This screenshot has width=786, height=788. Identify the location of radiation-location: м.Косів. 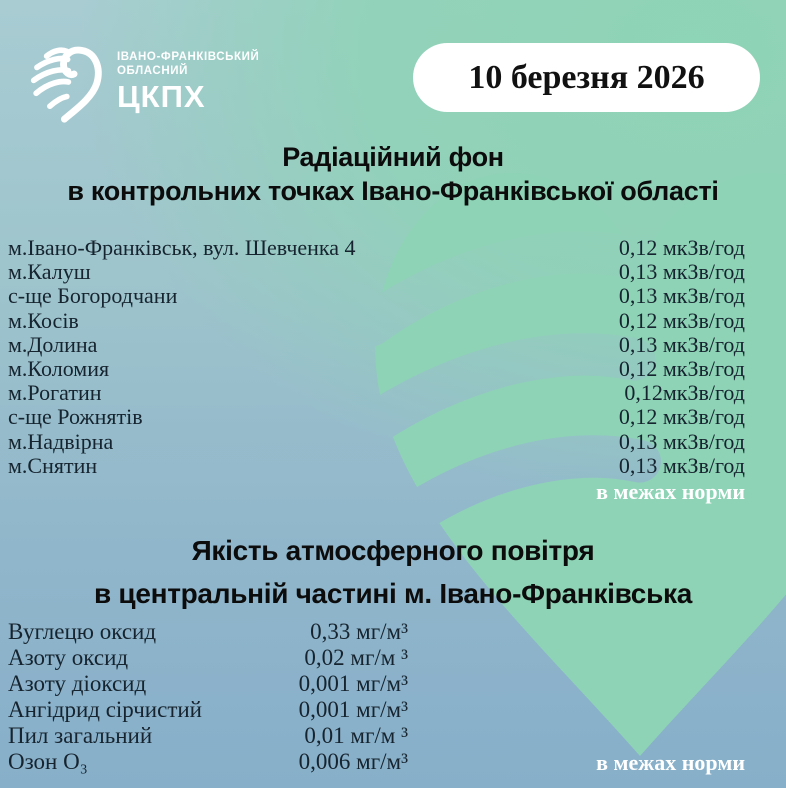
(43, 320).